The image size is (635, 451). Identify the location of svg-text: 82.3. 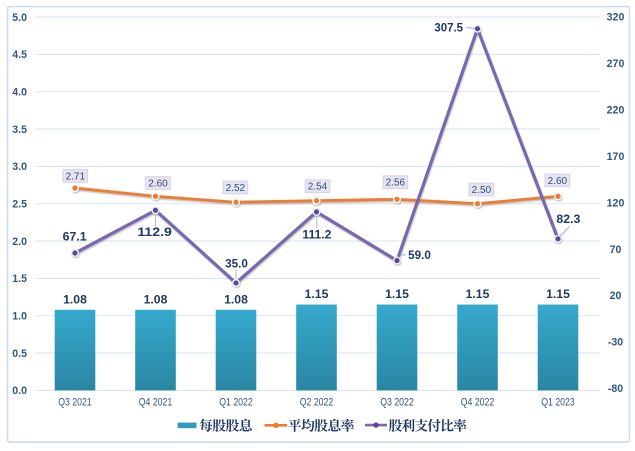
(568, 219).